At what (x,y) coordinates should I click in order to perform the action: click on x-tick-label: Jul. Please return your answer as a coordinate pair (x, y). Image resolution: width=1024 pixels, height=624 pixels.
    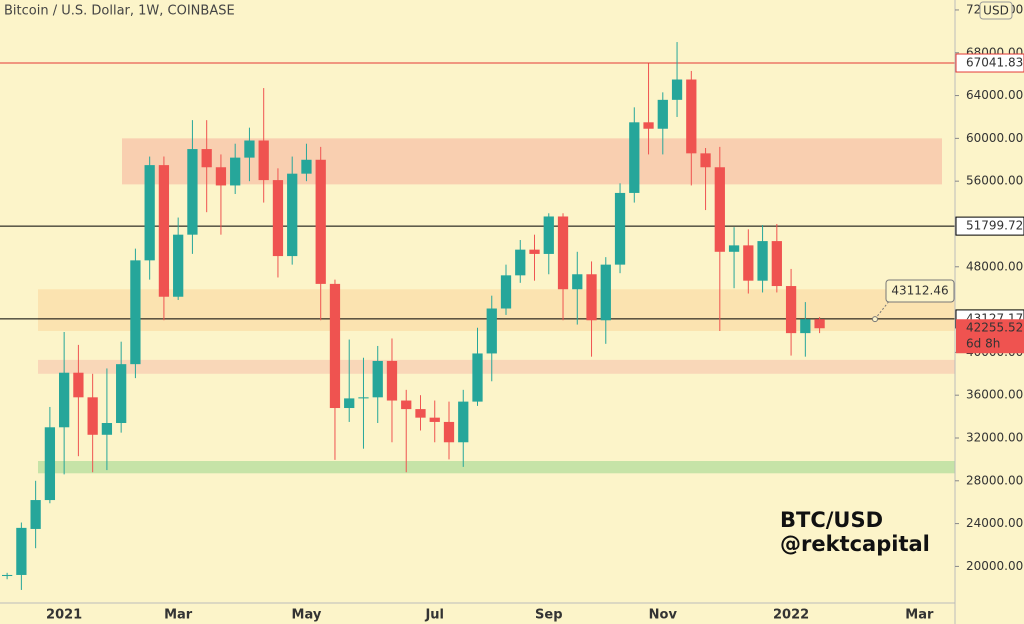
    Looking at the image, I should click on (434, 615).